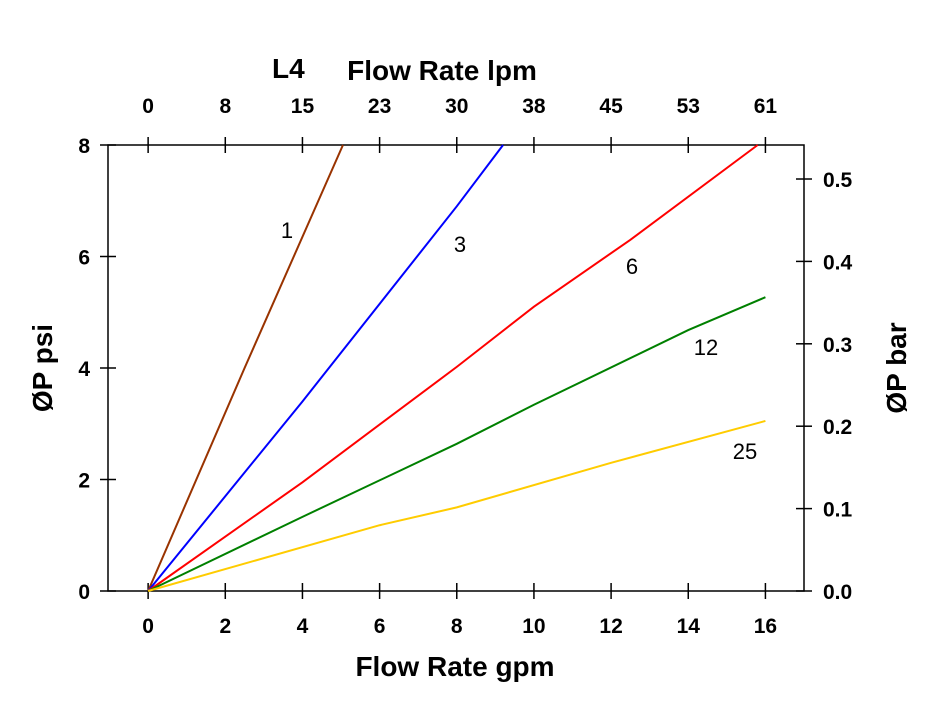 This screenshot has height=712, width=936. Describe the element at coordinates (84, 369) in the screenshot. I see `y-tick-label: 4` at that location.